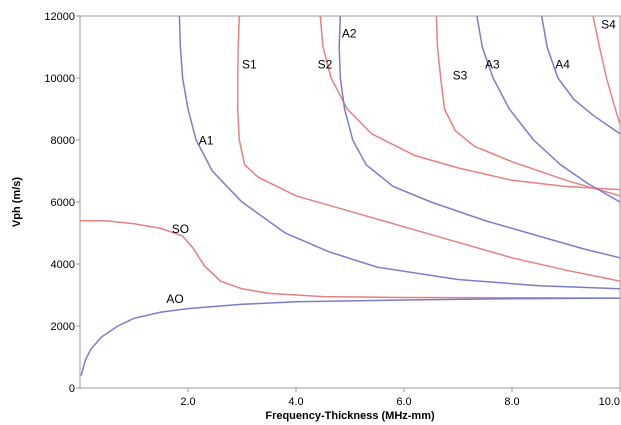 The height and width of the screenshot is (425, 621). I want to click on series-label-a1: A1, so click(206, 141).